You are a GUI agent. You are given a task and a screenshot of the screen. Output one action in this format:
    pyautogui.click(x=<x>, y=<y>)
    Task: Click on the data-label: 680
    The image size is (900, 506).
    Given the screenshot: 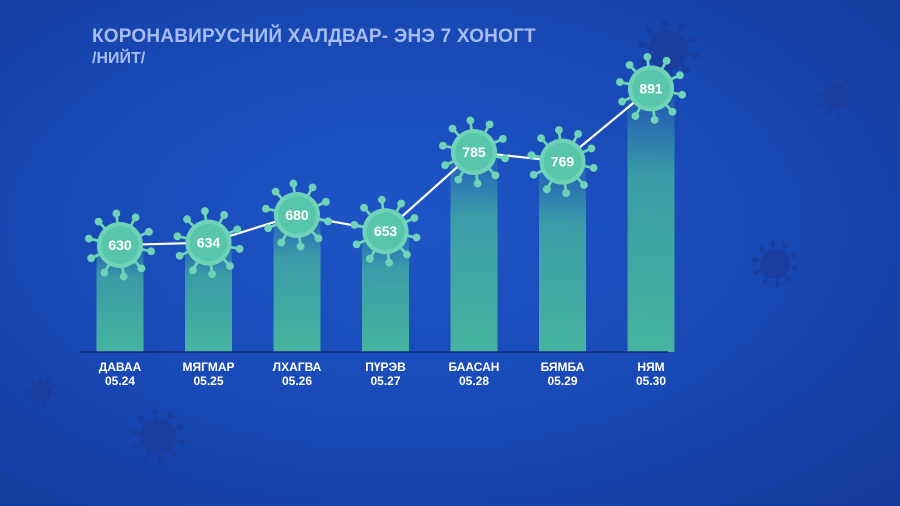 What is the action you would take?
    pyautogui.click(x=297, y=215)
    